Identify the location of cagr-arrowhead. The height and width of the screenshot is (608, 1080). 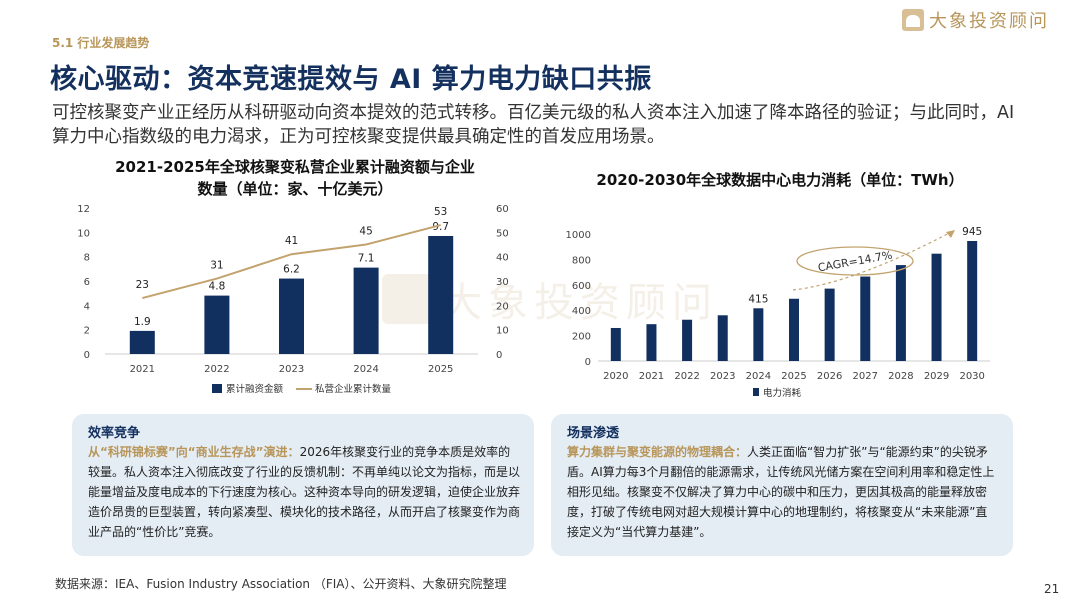
(950, 234).